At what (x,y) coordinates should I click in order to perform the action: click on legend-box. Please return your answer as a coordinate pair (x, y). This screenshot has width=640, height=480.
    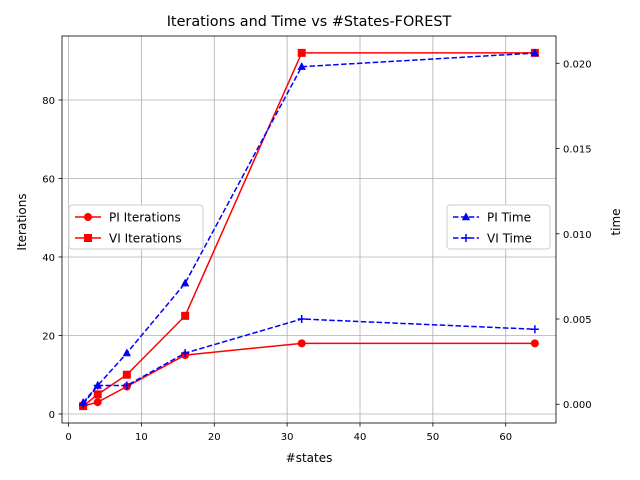
    Looking at the image, I should click on (136, 227).